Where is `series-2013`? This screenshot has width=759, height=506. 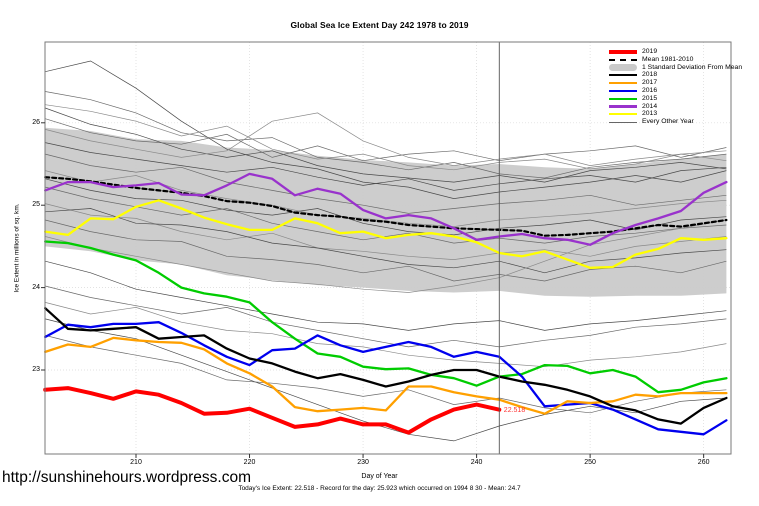 series-2013 is located at coordinates (386, 234).